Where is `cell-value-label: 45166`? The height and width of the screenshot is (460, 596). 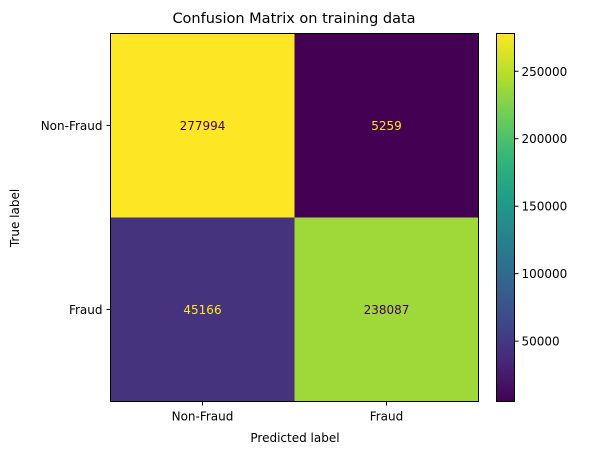 cell-value-label: 45166 is located at coordinates (202, 310).